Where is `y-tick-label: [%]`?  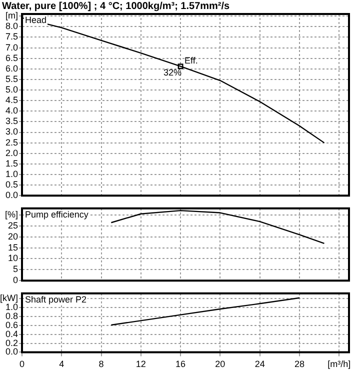
y-tick-label: [%] is located at coordinates (11, 214).